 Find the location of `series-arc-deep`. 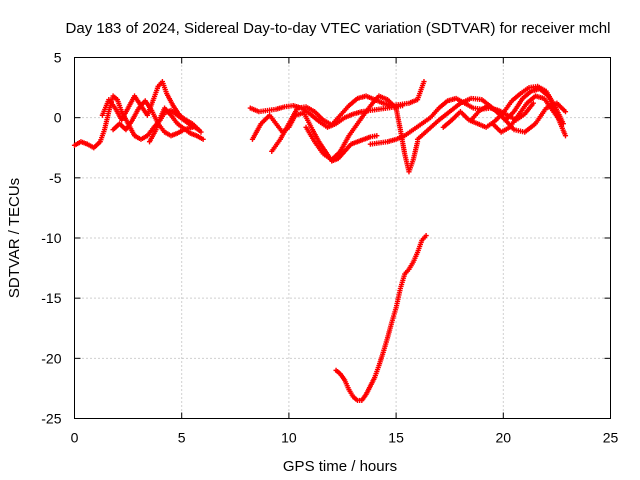

series-arc-deep is located at coordinates (381, 318).